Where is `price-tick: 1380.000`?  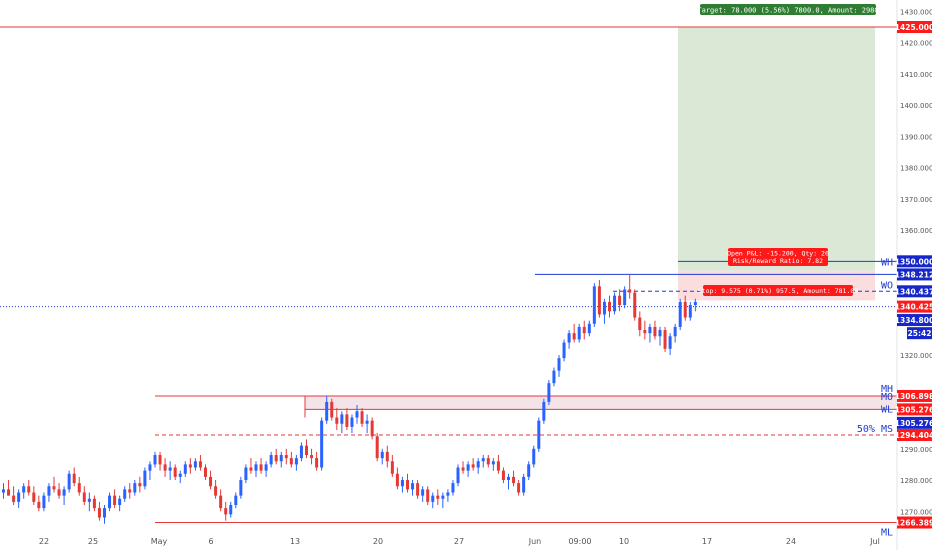
price-tick: 1380.000 is located at coordinates (916, 169).